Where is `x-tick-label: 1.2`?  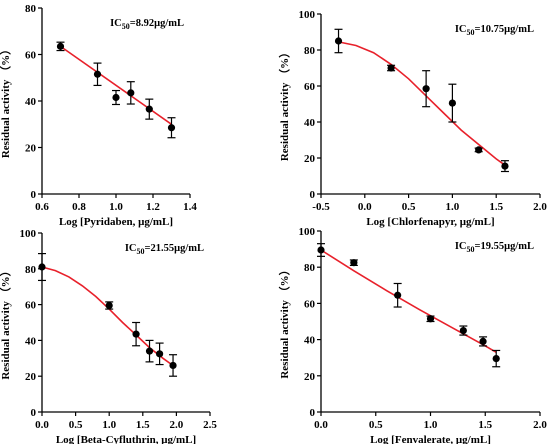
x-tick-label: 1.2 is located at coordinates (153, 207).